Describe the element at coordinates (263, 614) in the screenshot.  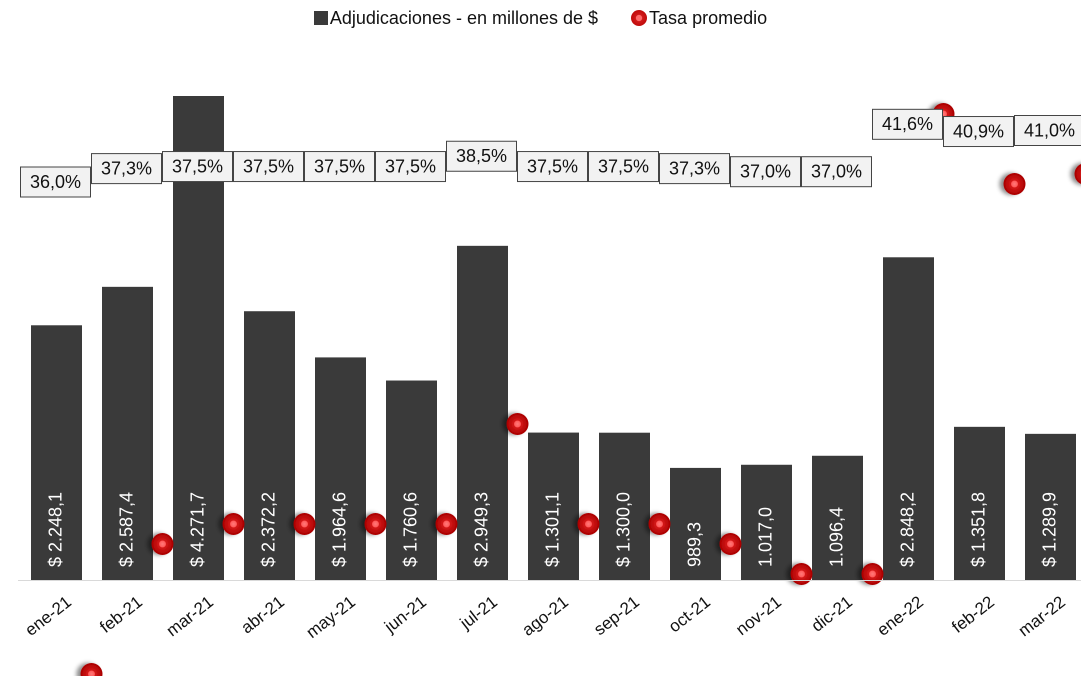
I see `x-tick-label: abr-21` at that location.